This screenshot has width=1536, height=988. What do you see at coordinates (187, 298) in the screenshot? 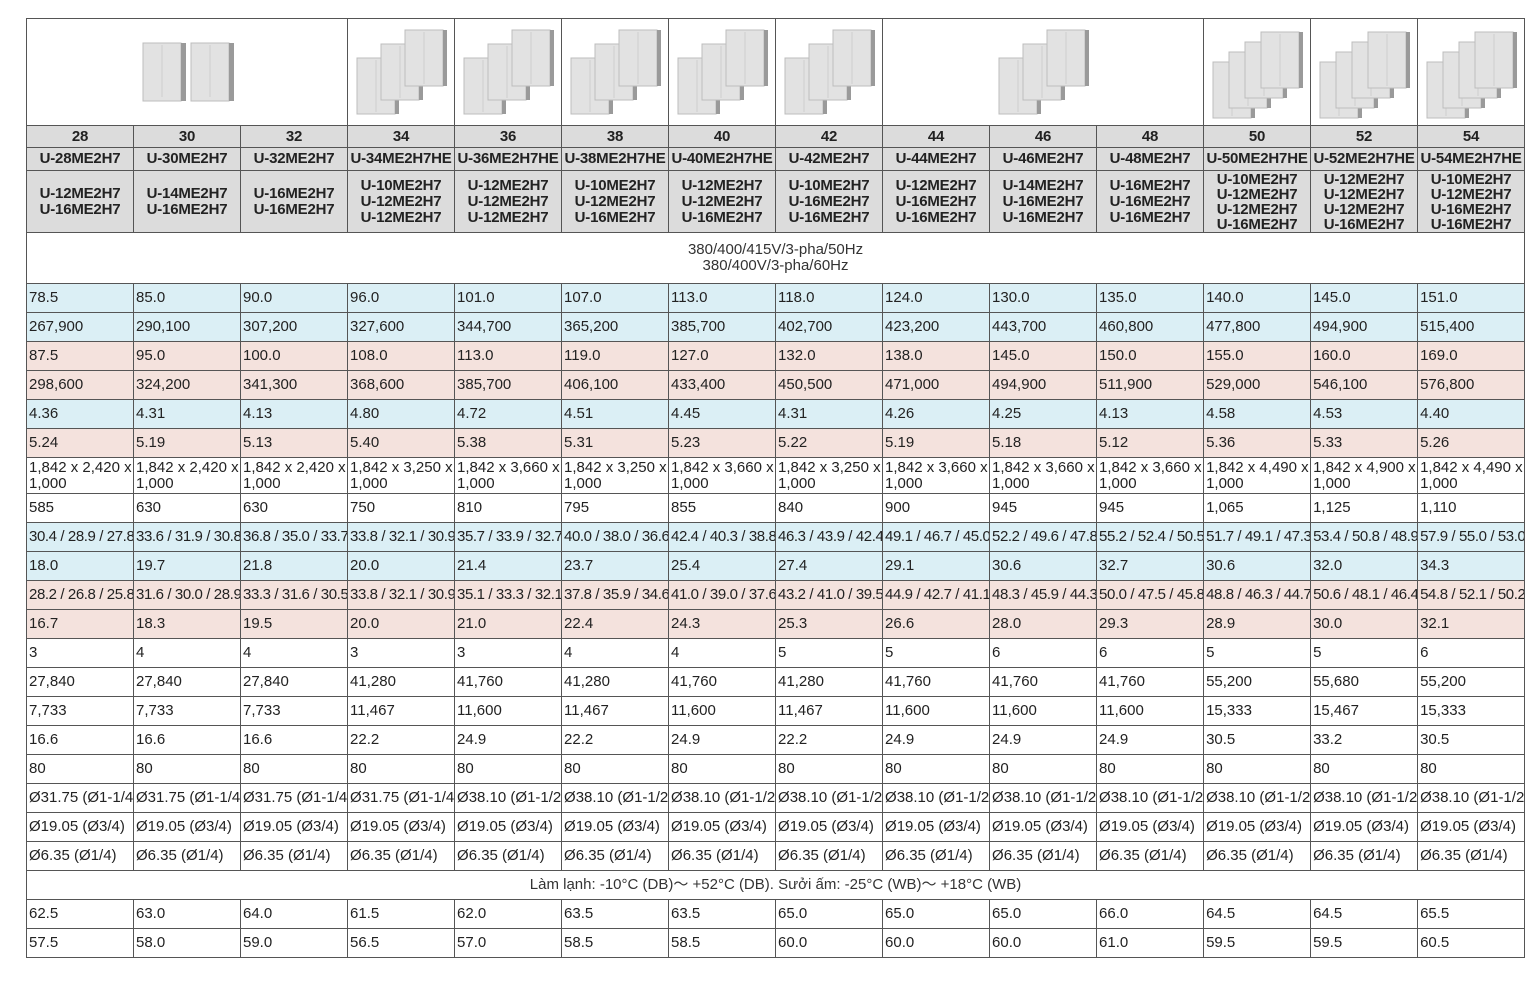
I see `spec-value: 85.0` at bounding box center [187, 298].